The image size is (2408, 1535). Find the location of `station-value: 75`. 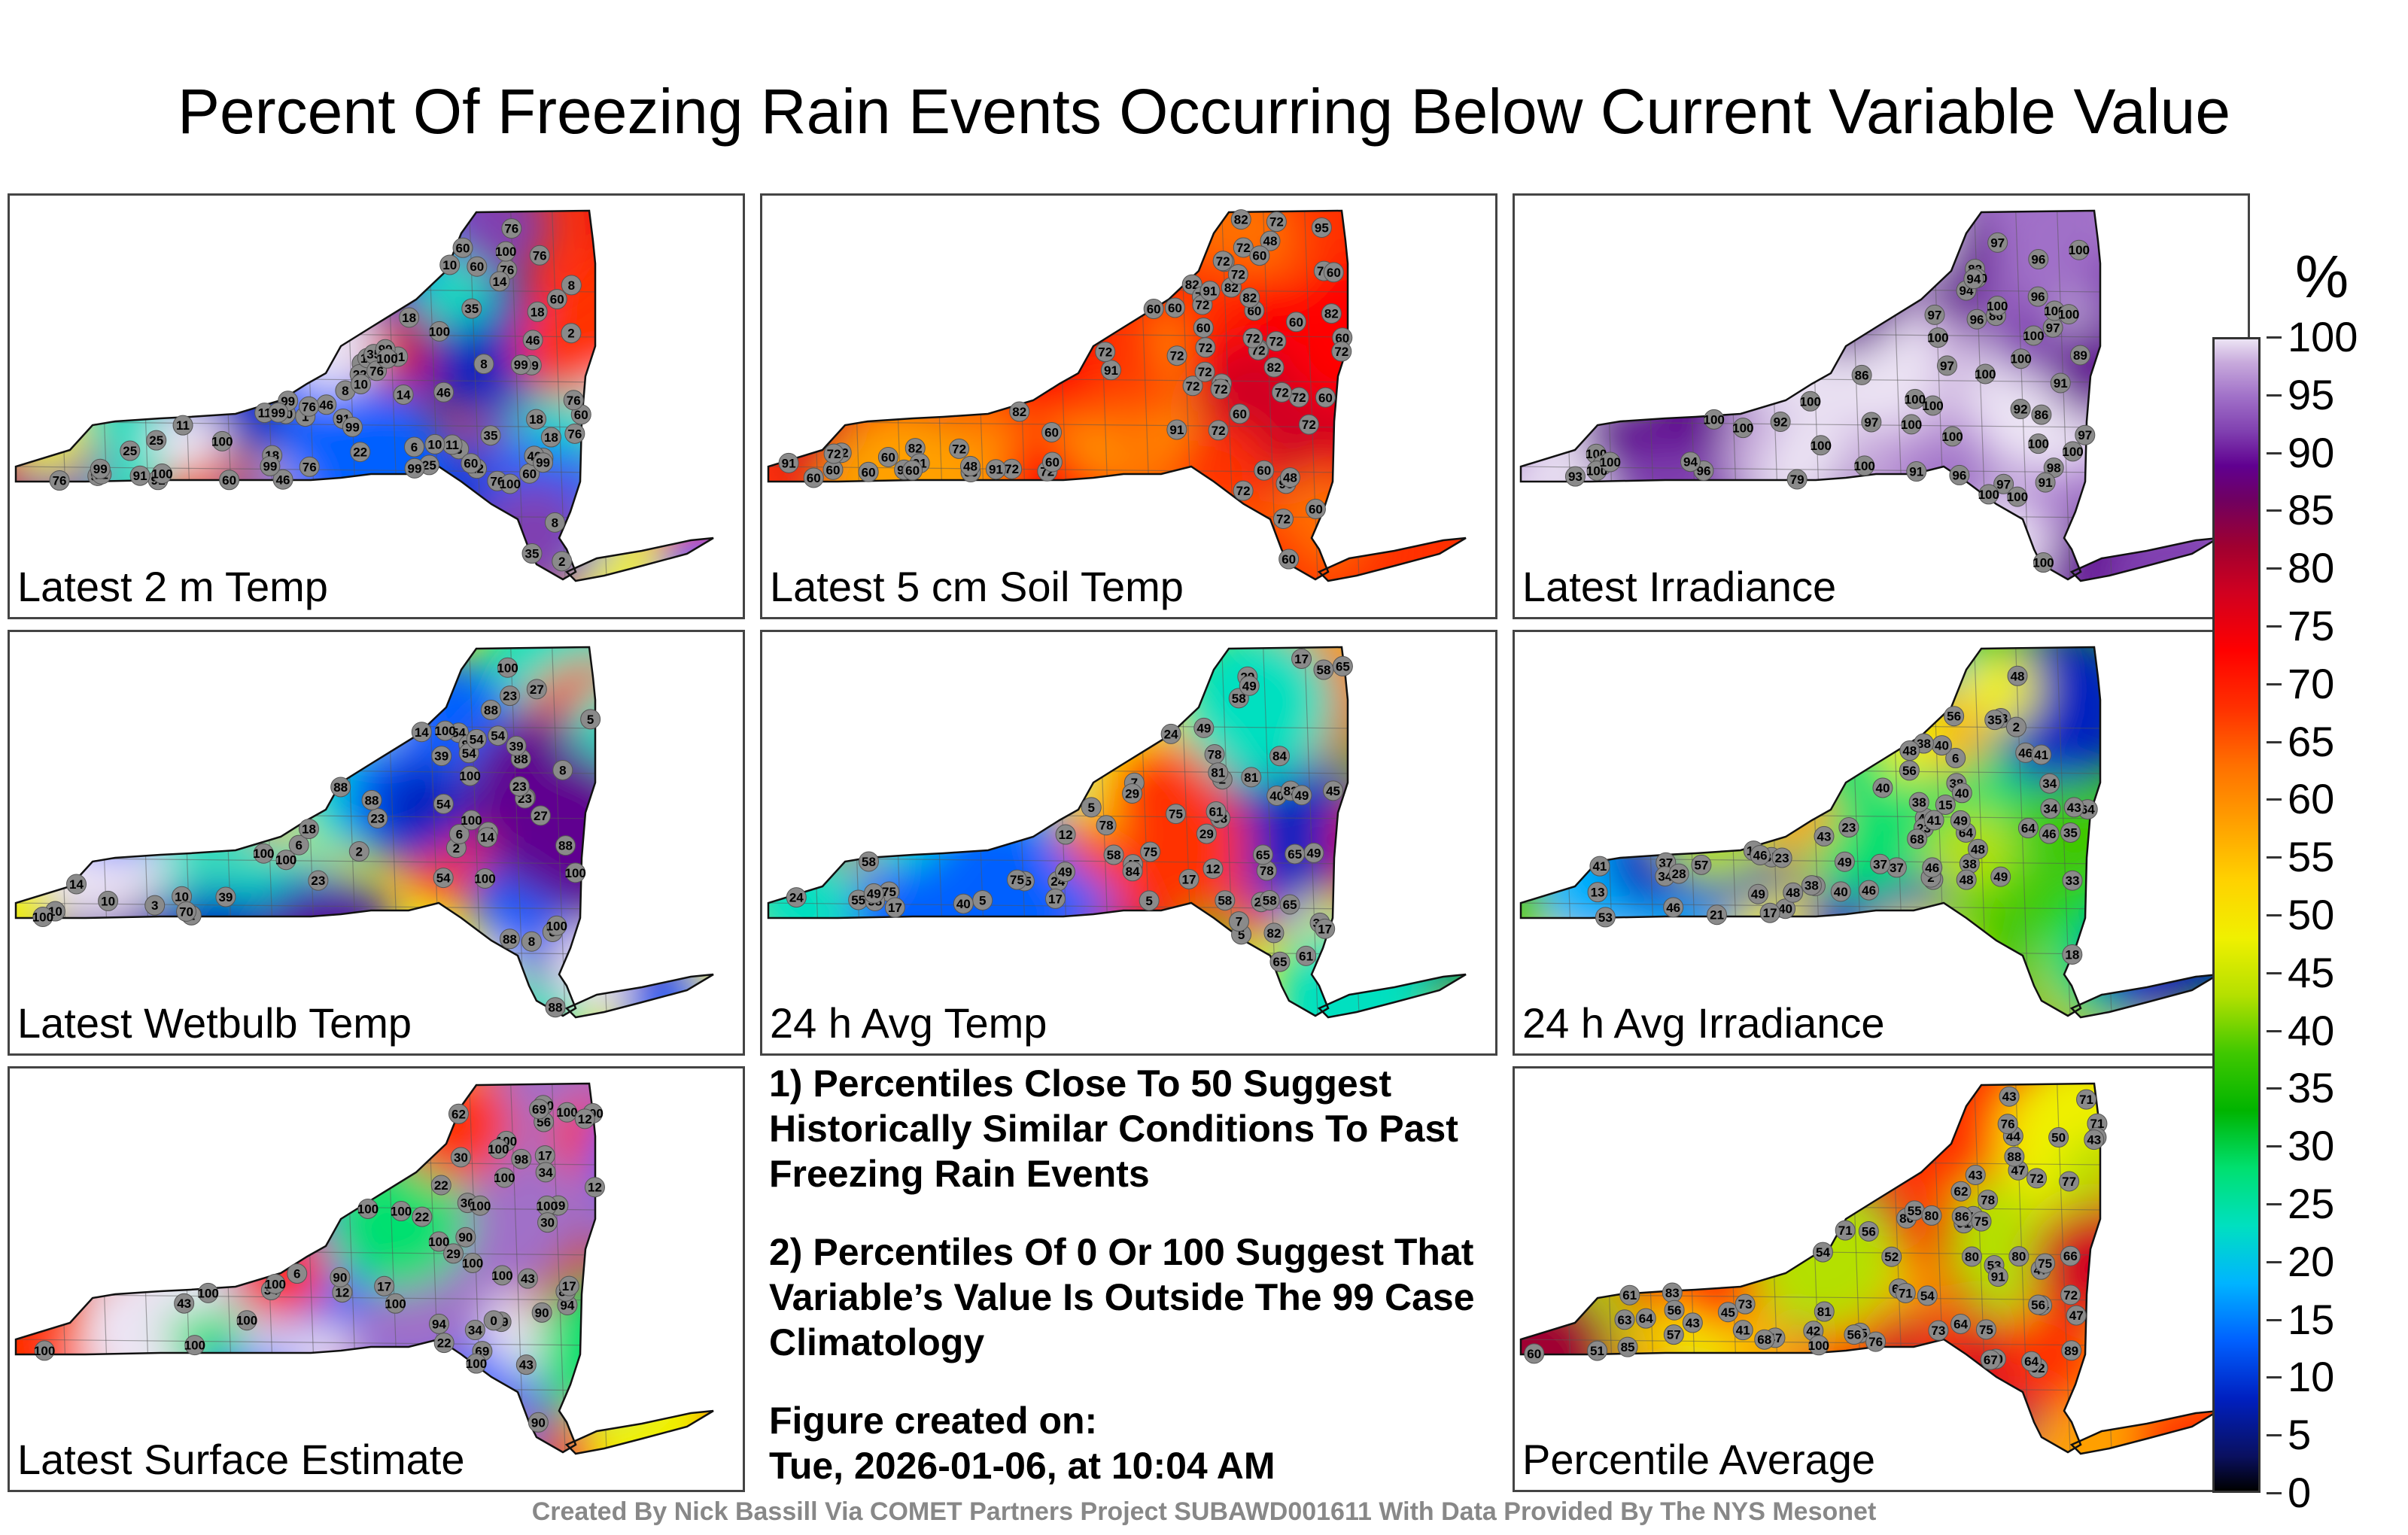

station-value: 75 is located at coordinates (1017, 880).